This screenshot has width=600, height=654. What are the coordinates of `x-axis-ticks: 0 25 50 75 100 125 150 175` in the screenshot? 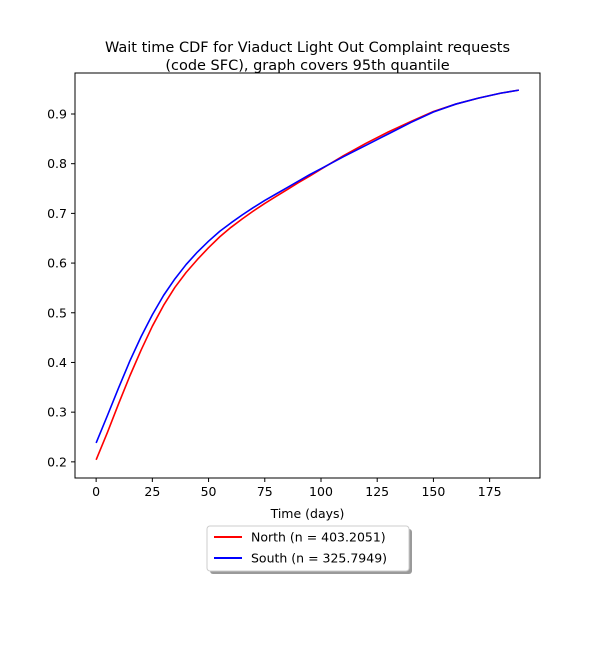 It's located at (297, 488).